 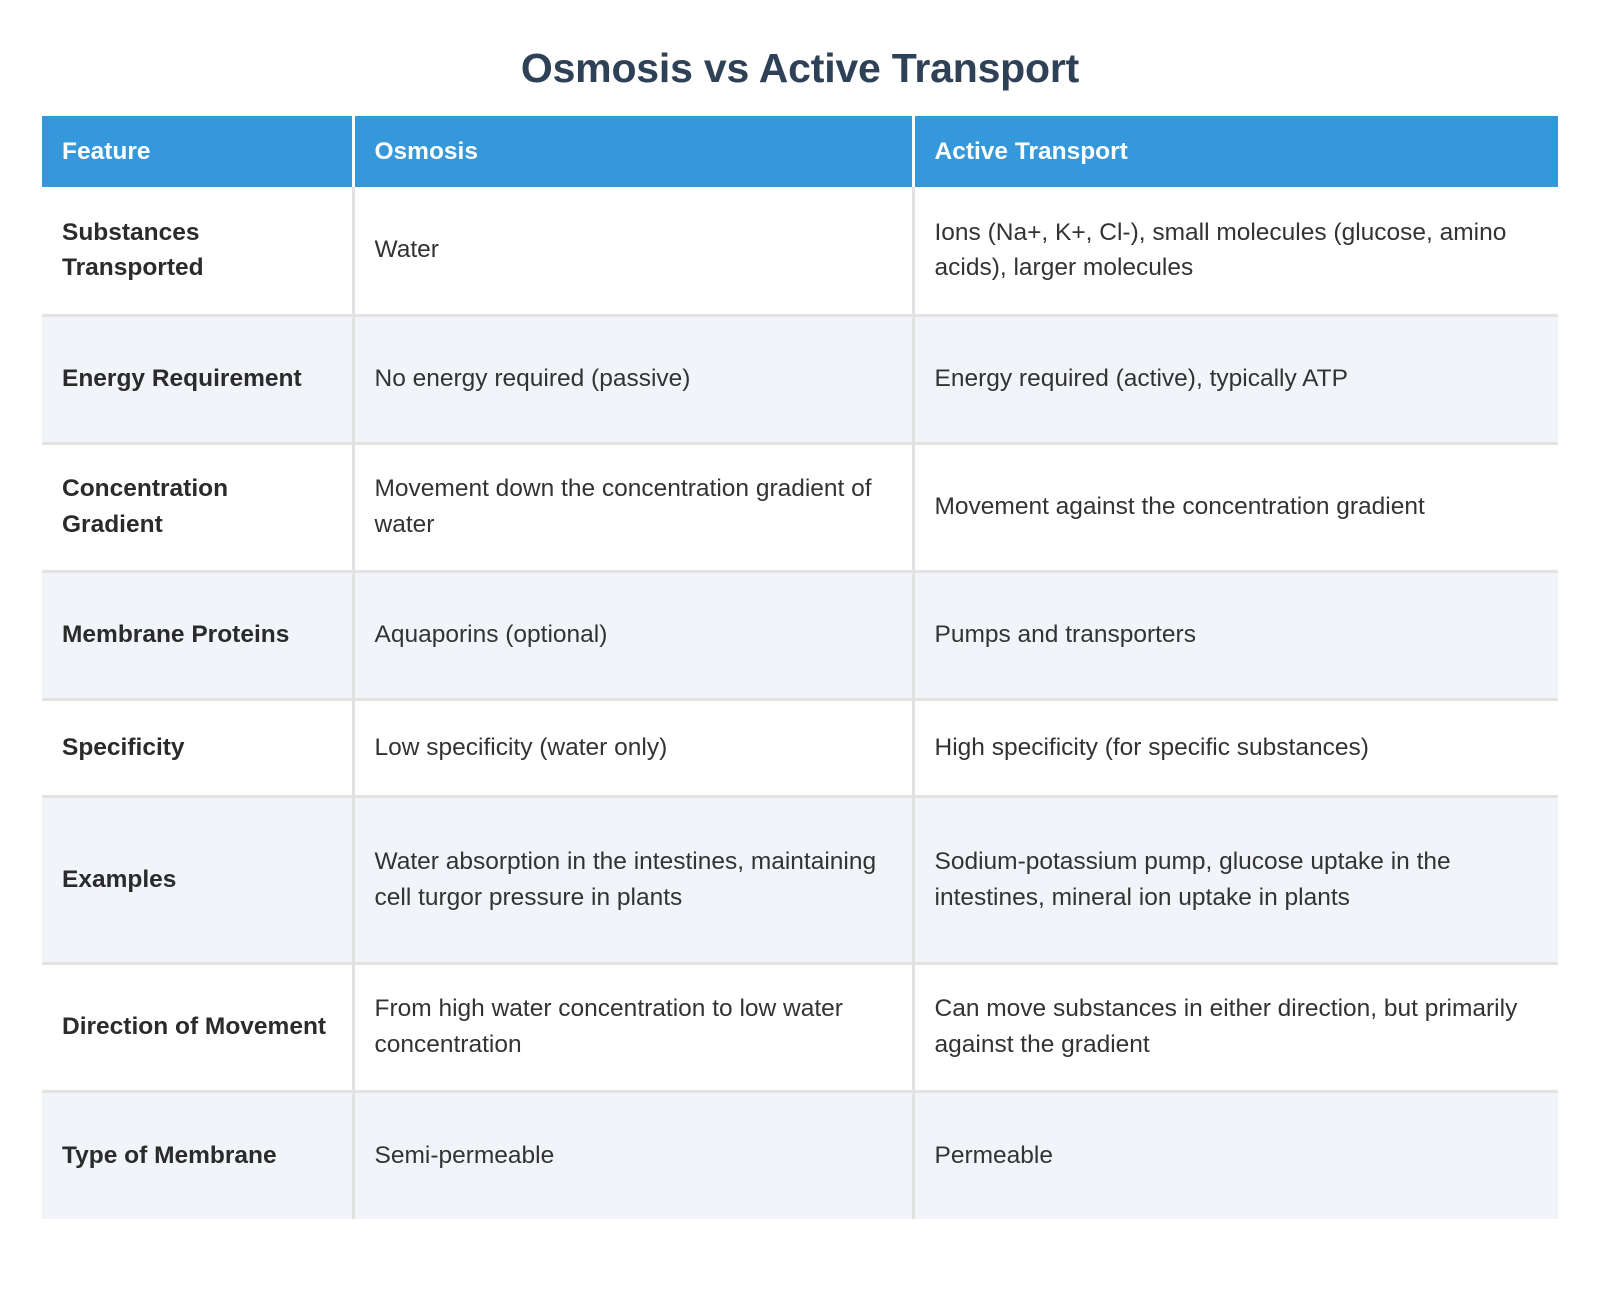 I want to click on feature-label: Examples, so click(x=198, y=880).